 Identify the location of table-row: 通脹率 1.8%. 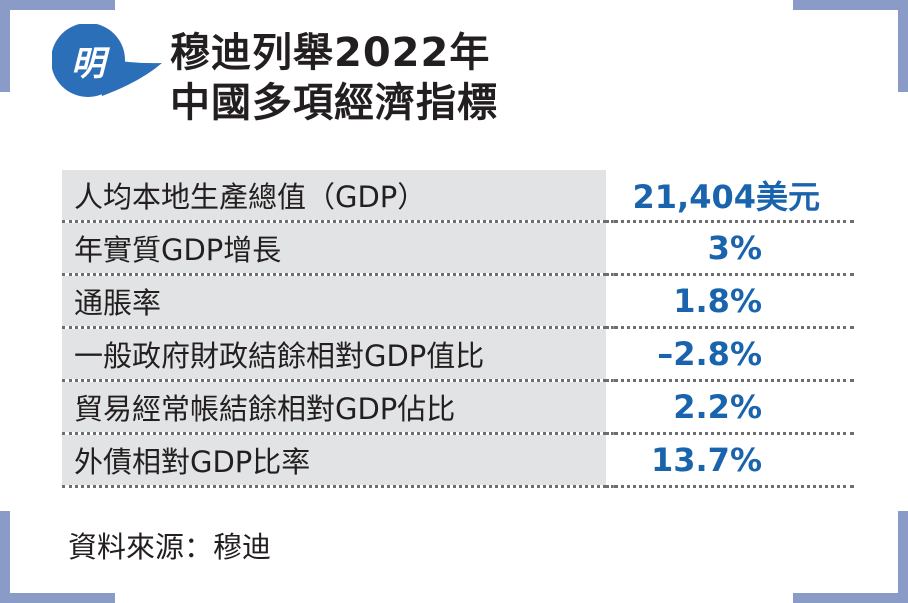
(458, 301).